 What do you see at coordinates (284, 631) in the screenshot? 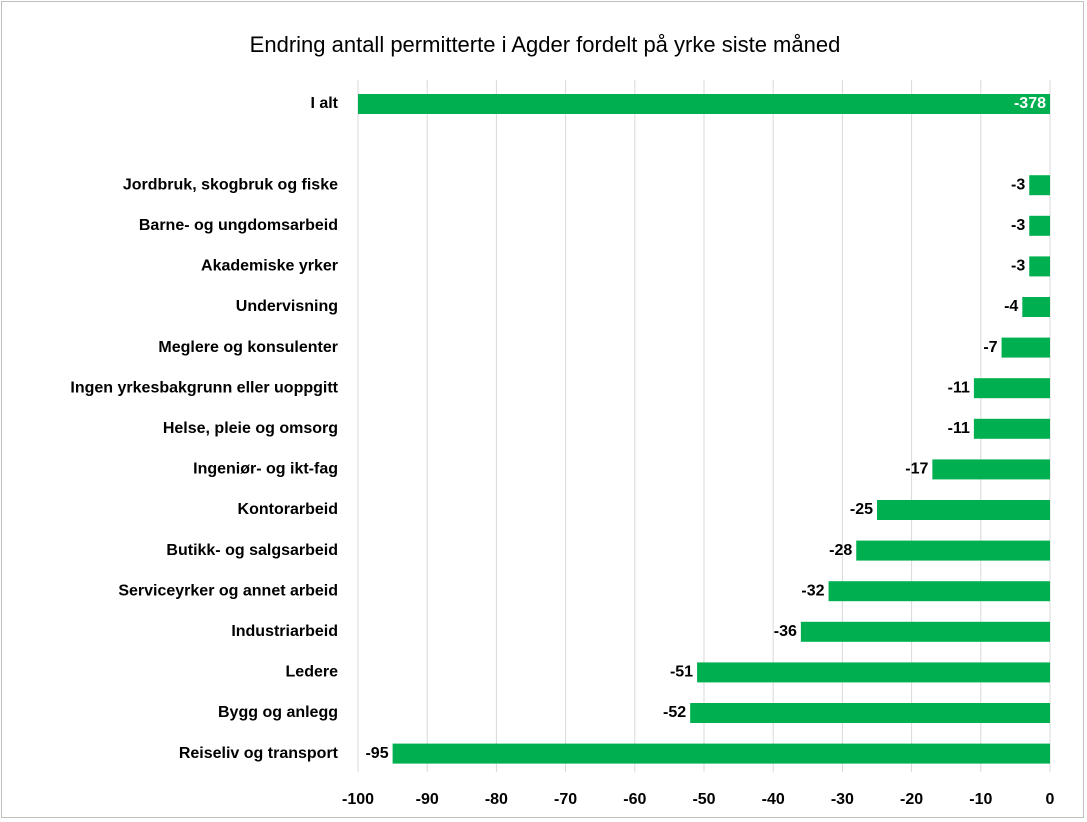
I see `y-tick-label: Industriarbeid` at bounding box center [284, 631].